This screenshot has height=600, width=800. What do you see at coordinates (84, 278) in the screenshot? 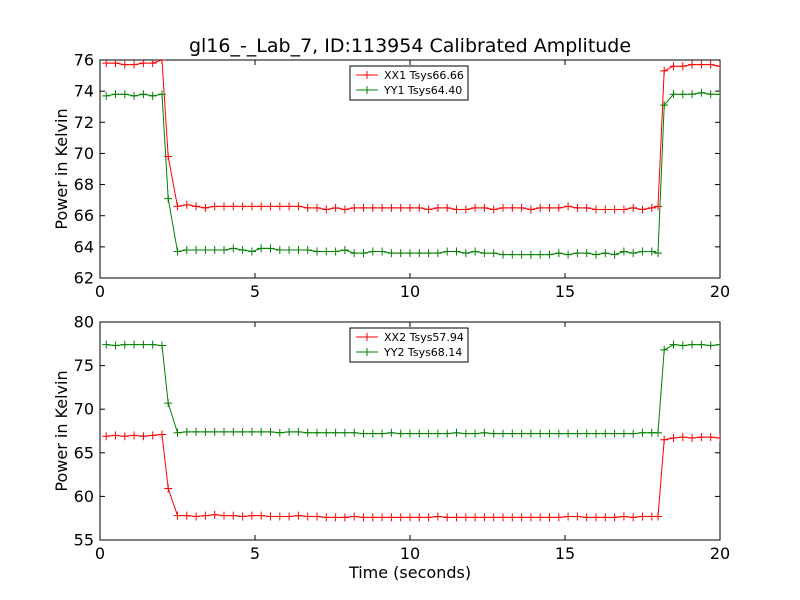
I see `y-tick-label: 62` at bounding box center [84, 278].